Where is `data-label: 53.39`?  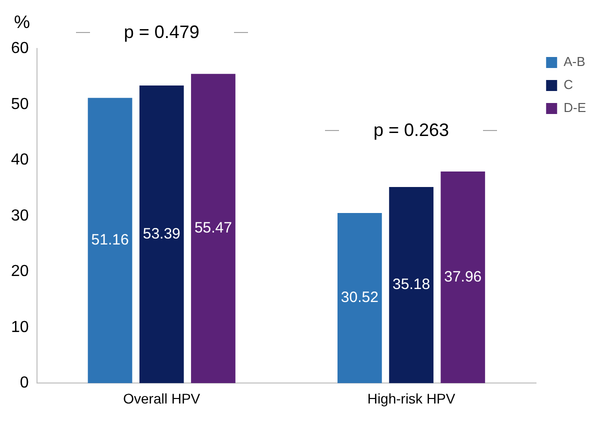 data-label: 53.39 is located at coordinates (161, 233).